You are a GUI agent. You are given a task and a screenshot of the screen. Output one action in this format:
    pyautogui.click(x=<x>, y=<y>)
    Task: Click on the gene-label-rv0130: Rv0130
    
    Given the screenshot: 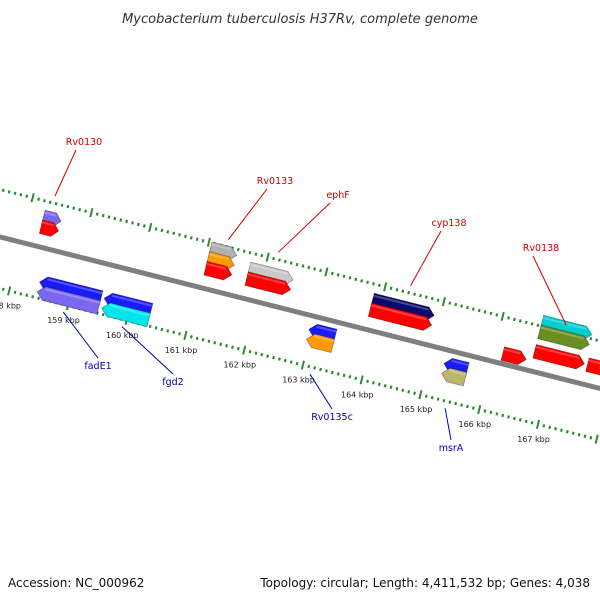 What is the action you would take?
    pyautogui.click(x=84, y=142)
    